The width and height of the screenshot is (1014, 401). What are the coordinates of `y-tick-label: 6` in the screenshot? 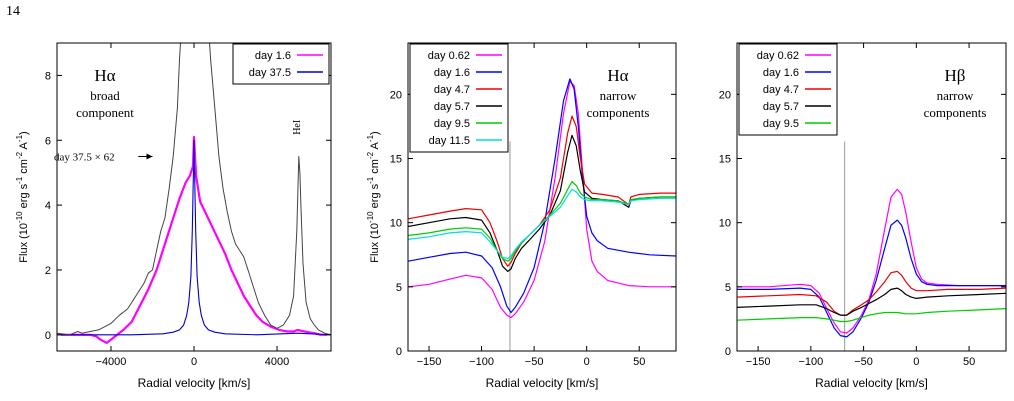 It's located at (48, 141).